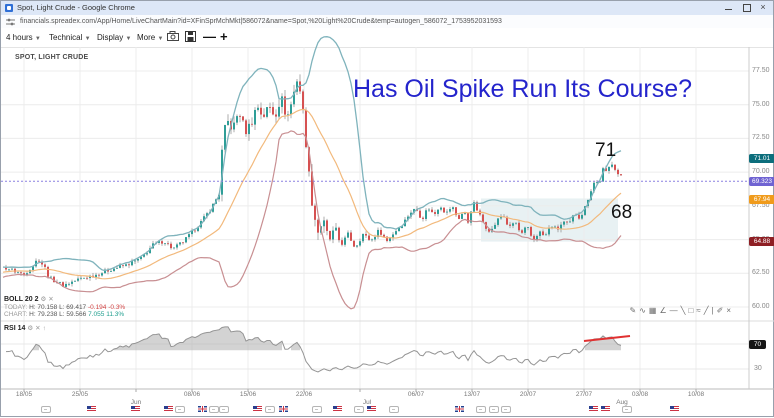  I want to click on upper-band-badge: 71.01, so click(761, 159).